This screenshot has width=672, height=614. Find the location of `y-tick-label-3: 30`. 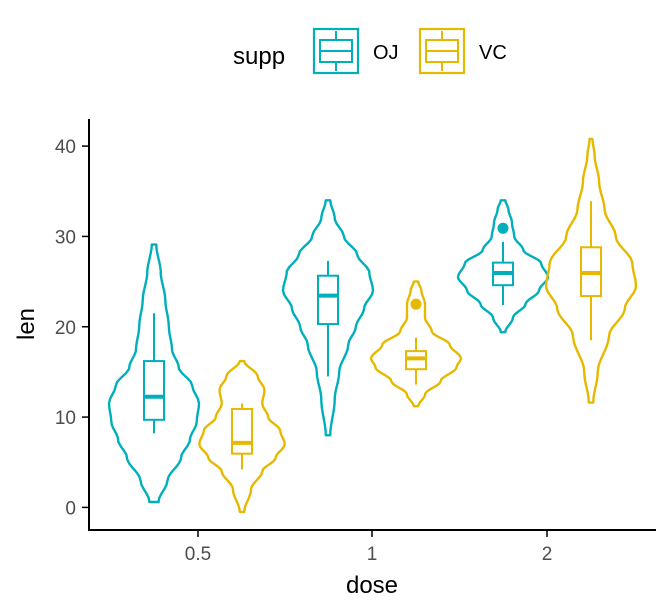

y-tick-label-3: 30 is located at coordinates (65, 237).